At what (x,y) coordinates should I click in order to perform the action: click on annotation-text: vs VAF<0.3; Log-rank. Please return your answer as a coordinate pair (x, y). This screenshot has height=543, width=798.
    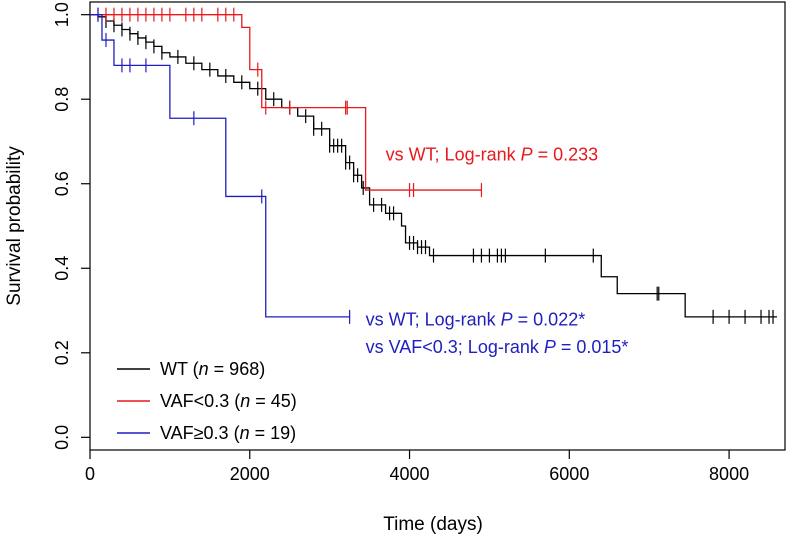
    Looking at the image, I should click on (455, 347).